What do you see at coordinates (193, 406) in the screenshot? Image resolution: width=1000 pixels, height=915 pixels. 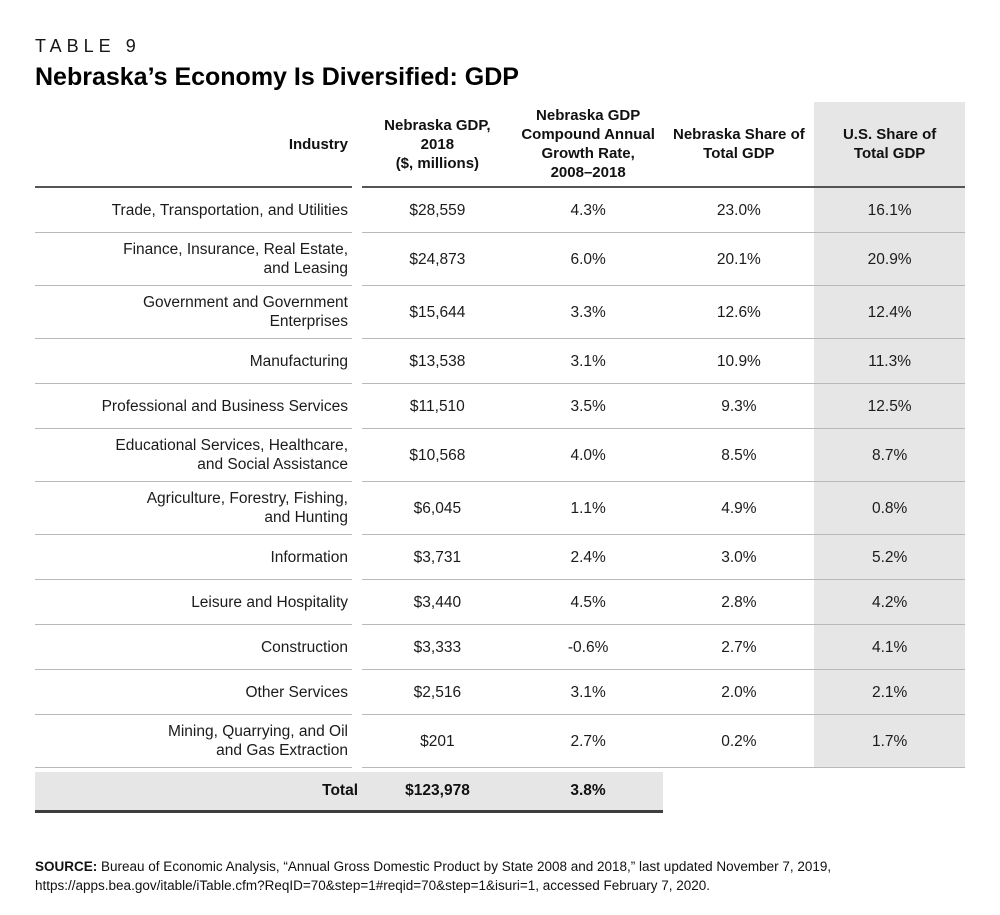 I see `industry-cell: Professional and Business Services` at bounding box center [193, 406].